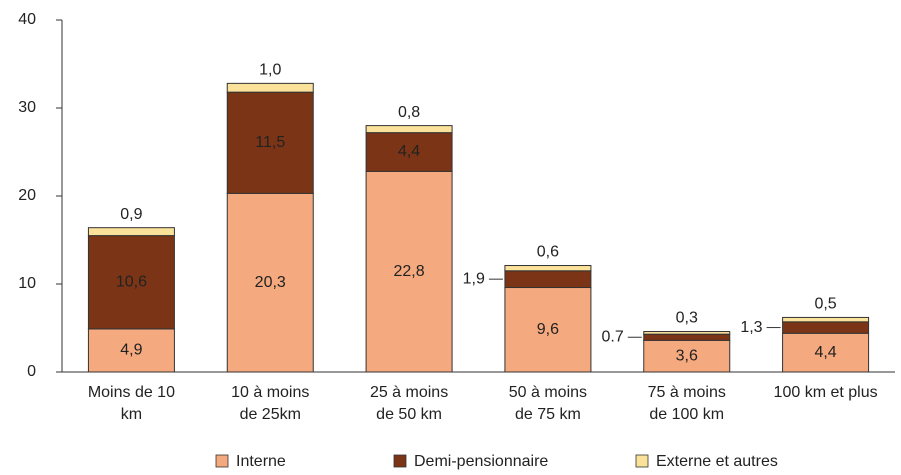  What do you see at coordinates (825, 304) in the screenshot?
I see `value-label: 0,5` at bounding box center [825, 304].